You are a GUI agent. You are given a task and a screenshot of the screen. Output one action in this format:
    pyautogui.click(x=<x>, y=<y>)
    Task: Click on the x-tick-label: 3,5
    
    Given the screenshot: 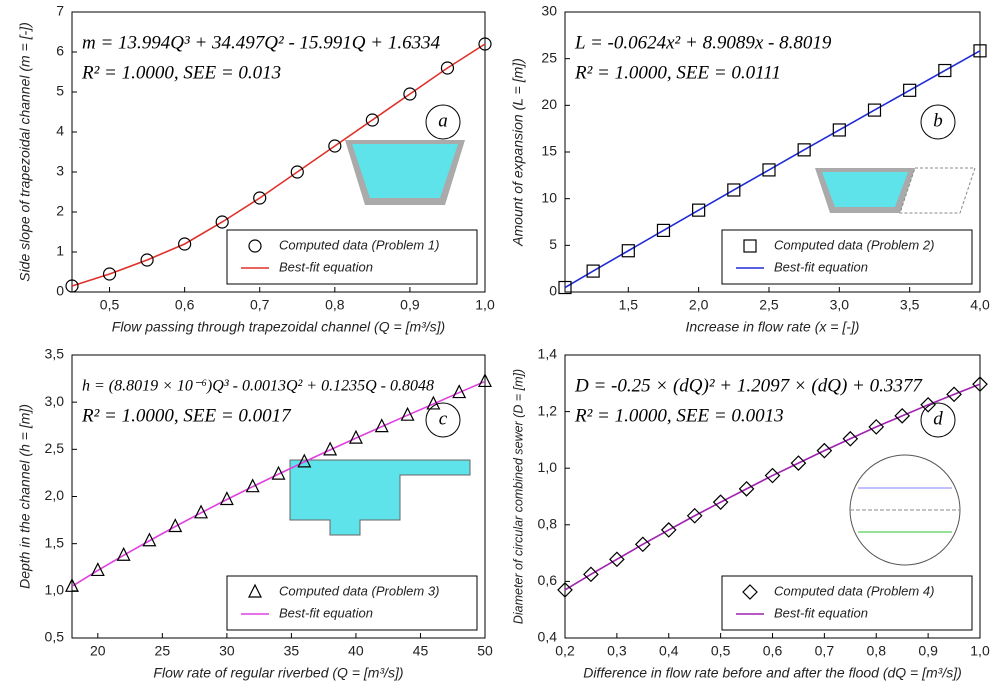 What is the action you would take?
    pyautogui.click(x=910, y=305)
    